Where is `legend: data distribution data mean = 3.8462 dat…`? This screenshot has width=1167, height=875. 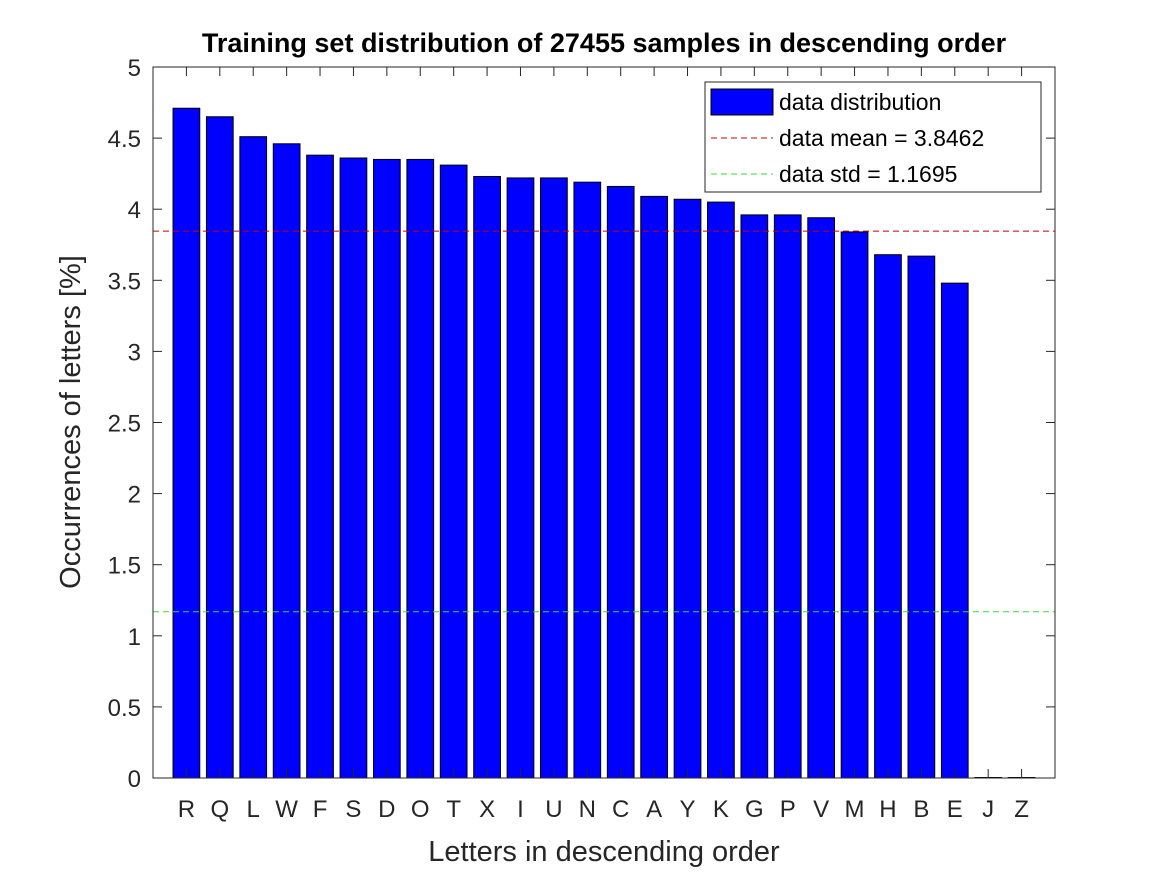
legend: data distribution data mean = 3.8462 dat… is located at coordinates (873, 137).